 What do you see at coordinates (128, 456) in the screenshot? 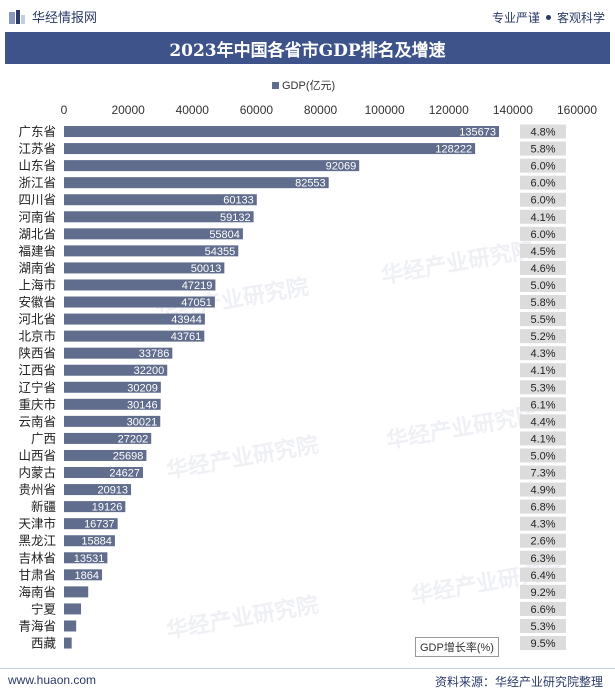
I see `gdp-data-label: 25698` at bounding box center [128, 456].